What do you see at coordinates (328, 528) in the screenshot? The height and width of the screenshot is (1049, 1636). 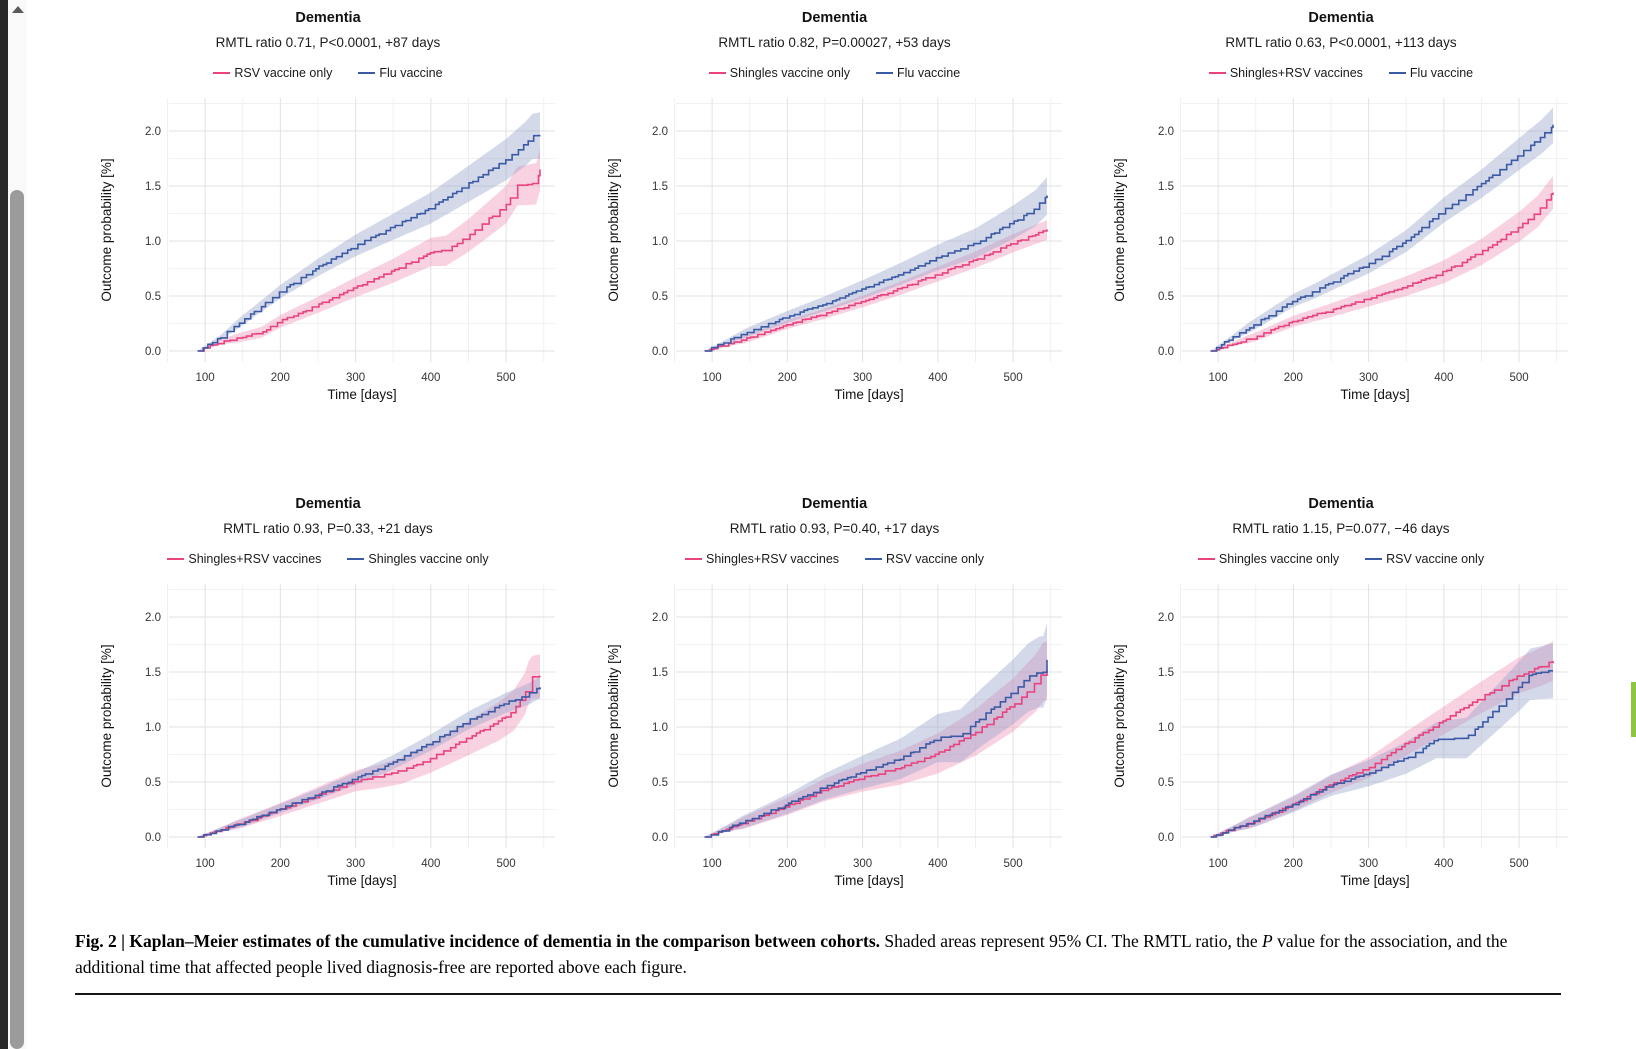 I see `chart-subtitle: RMTL ratio 0.93, P=0.33, +21 days` at bounding box center [328, 528].